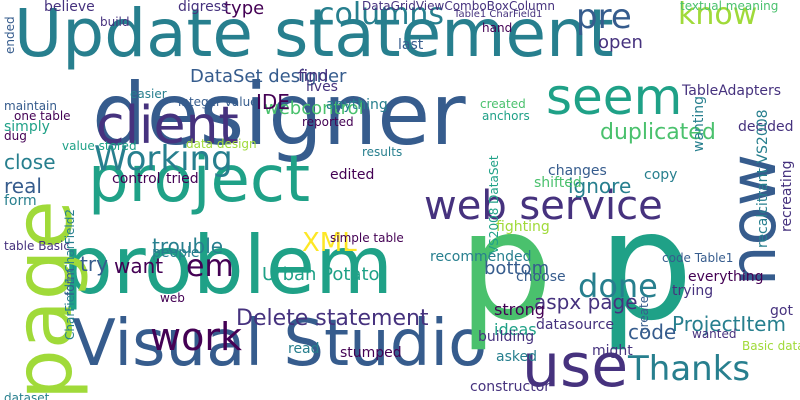 This screenshot has height=400, width=800. I want to click on word-trying-53: trying, so click(692, 291).